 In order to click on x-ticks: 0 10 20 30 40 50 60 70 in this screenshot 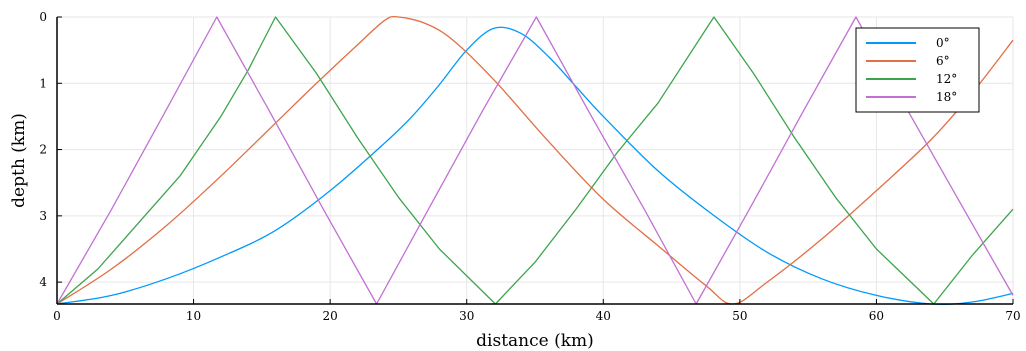, I will do `click(537, 311)`.